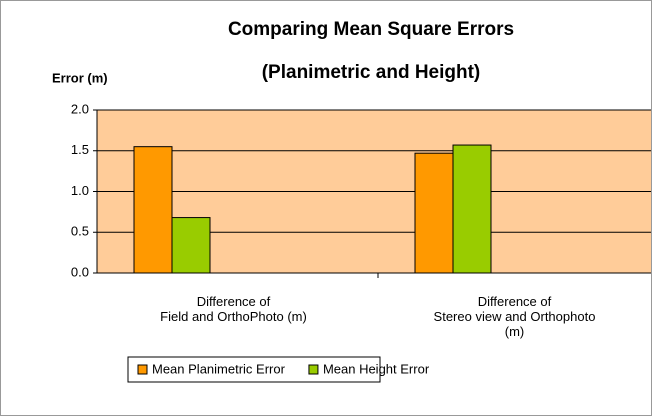 Image resolution: width=652 pixels, height=416 pixels. Describe the element at coordinates (80, 77) in the screenshot. I see `y-axis-label: Error (m)` at that location.